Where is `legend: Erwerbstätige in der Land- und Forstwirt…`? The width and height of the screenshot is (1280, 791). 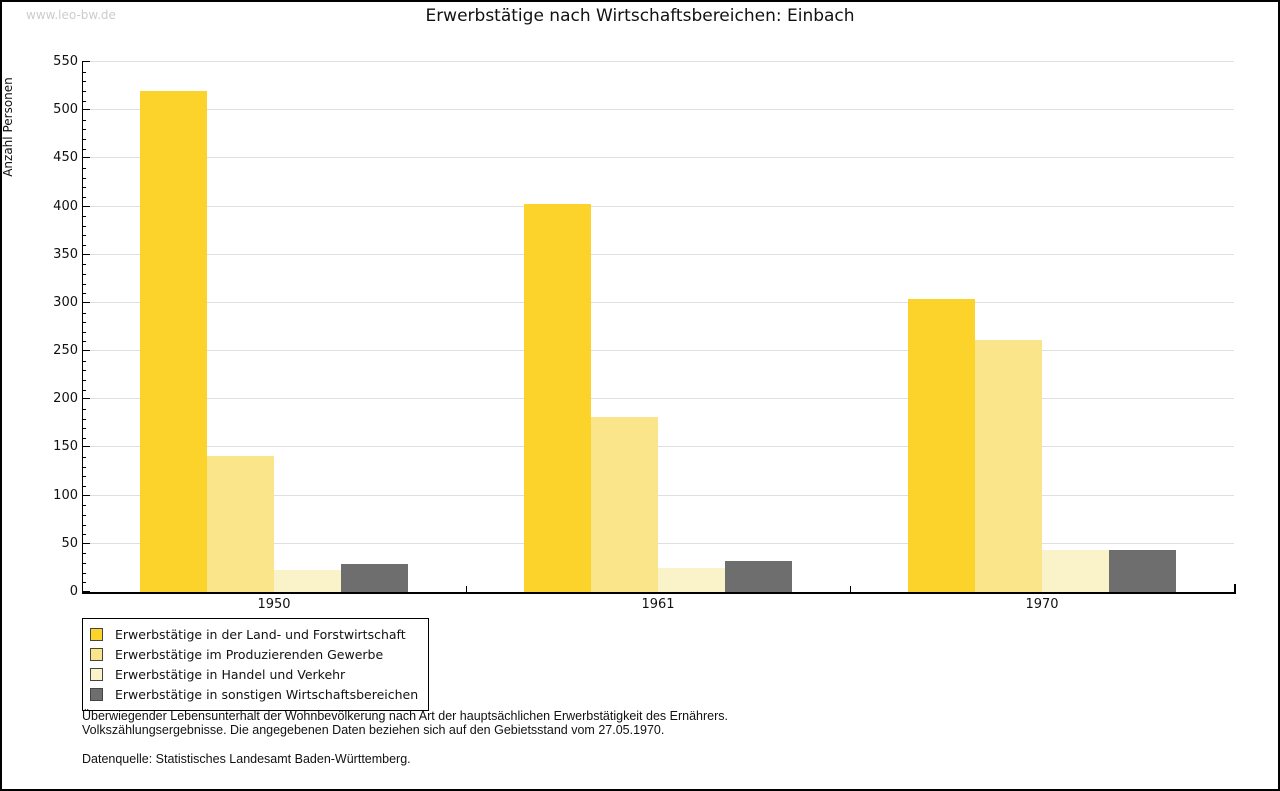
legend: Erwerbstätige in der Land- und Forstwirt… is located at coordinates (256, 664).